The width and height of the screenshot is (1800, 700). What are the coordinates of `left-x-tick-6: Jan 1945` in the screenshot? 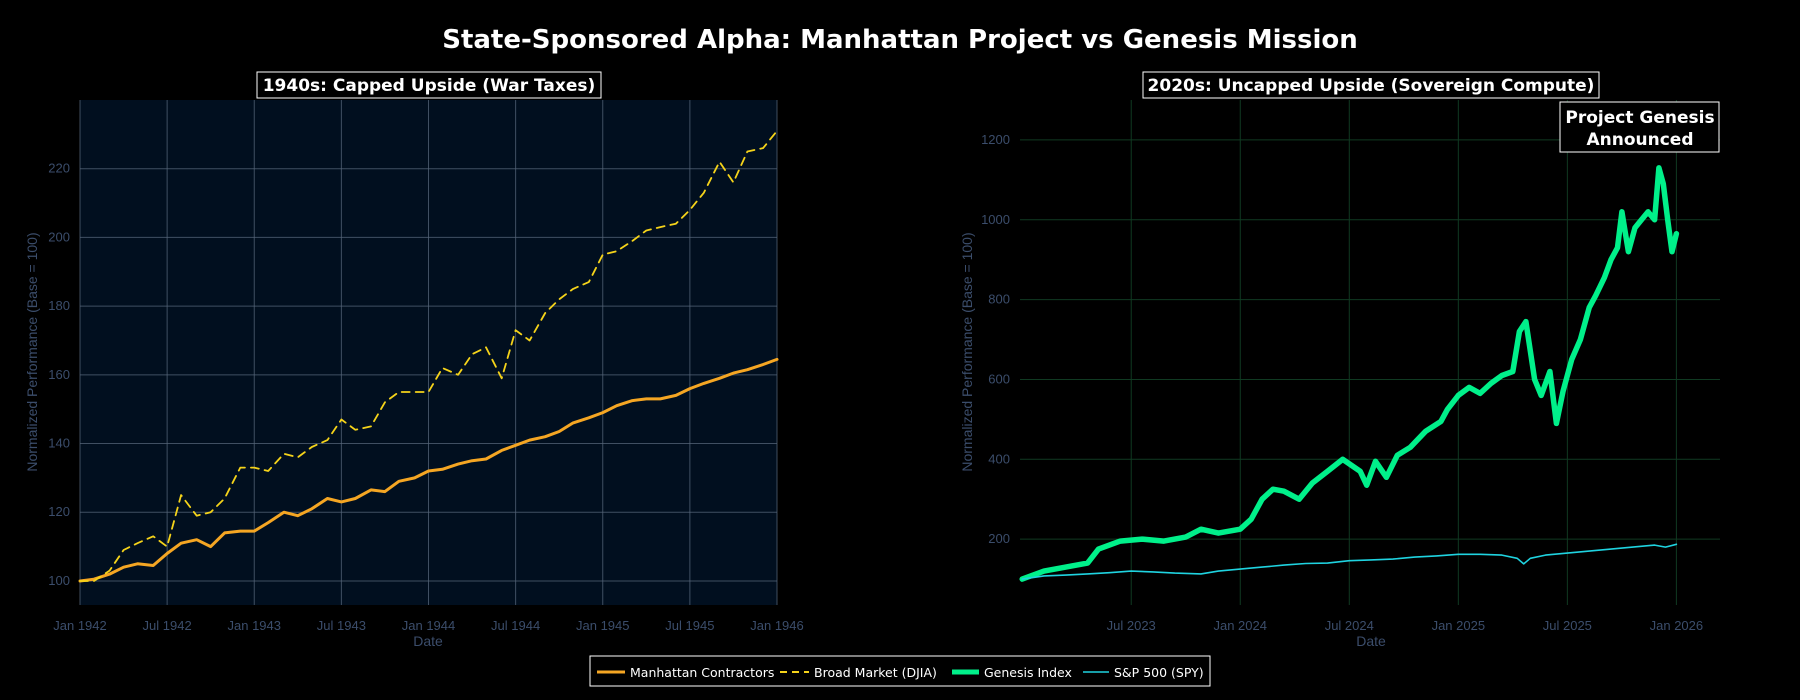 It's located at (603, 625).